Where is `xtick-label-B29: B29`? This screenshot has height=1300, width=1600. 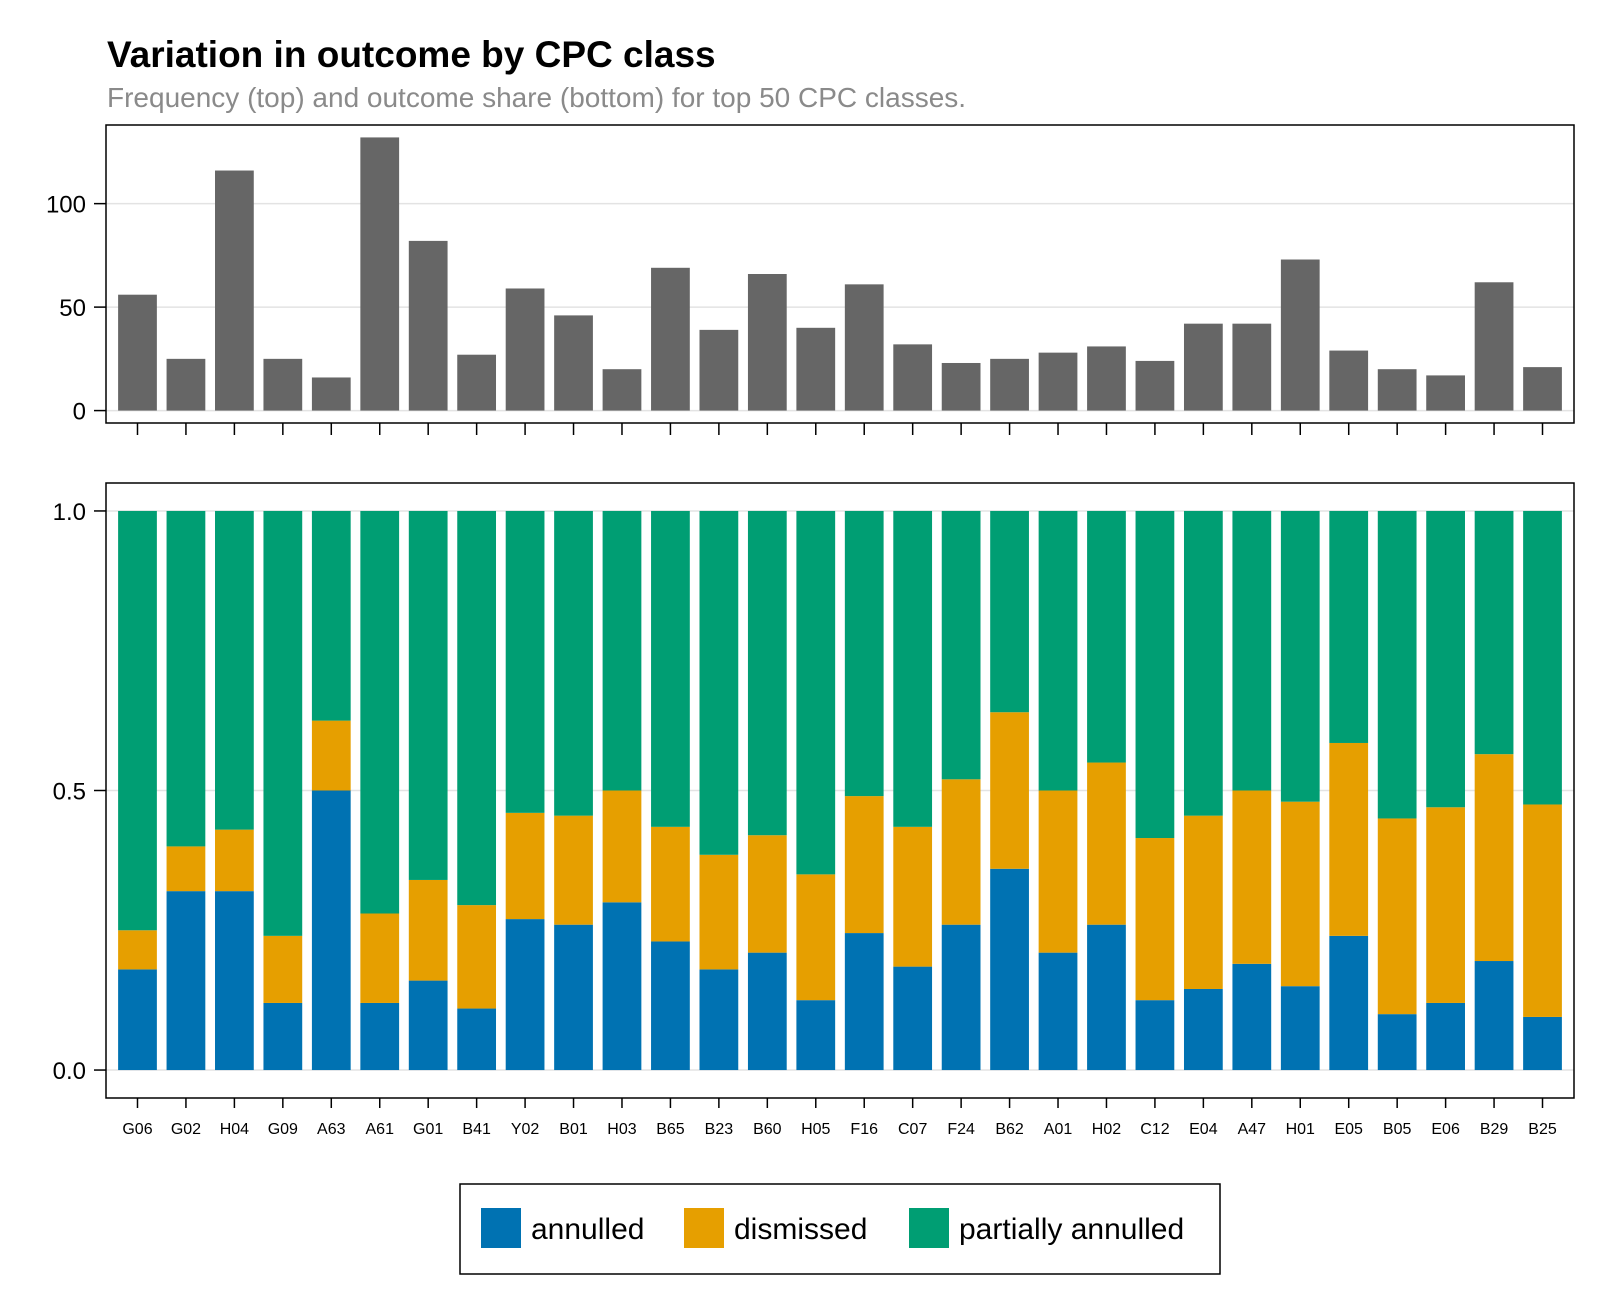
xtick-label-B29: B29 is located at coordinates (1494, 1129).